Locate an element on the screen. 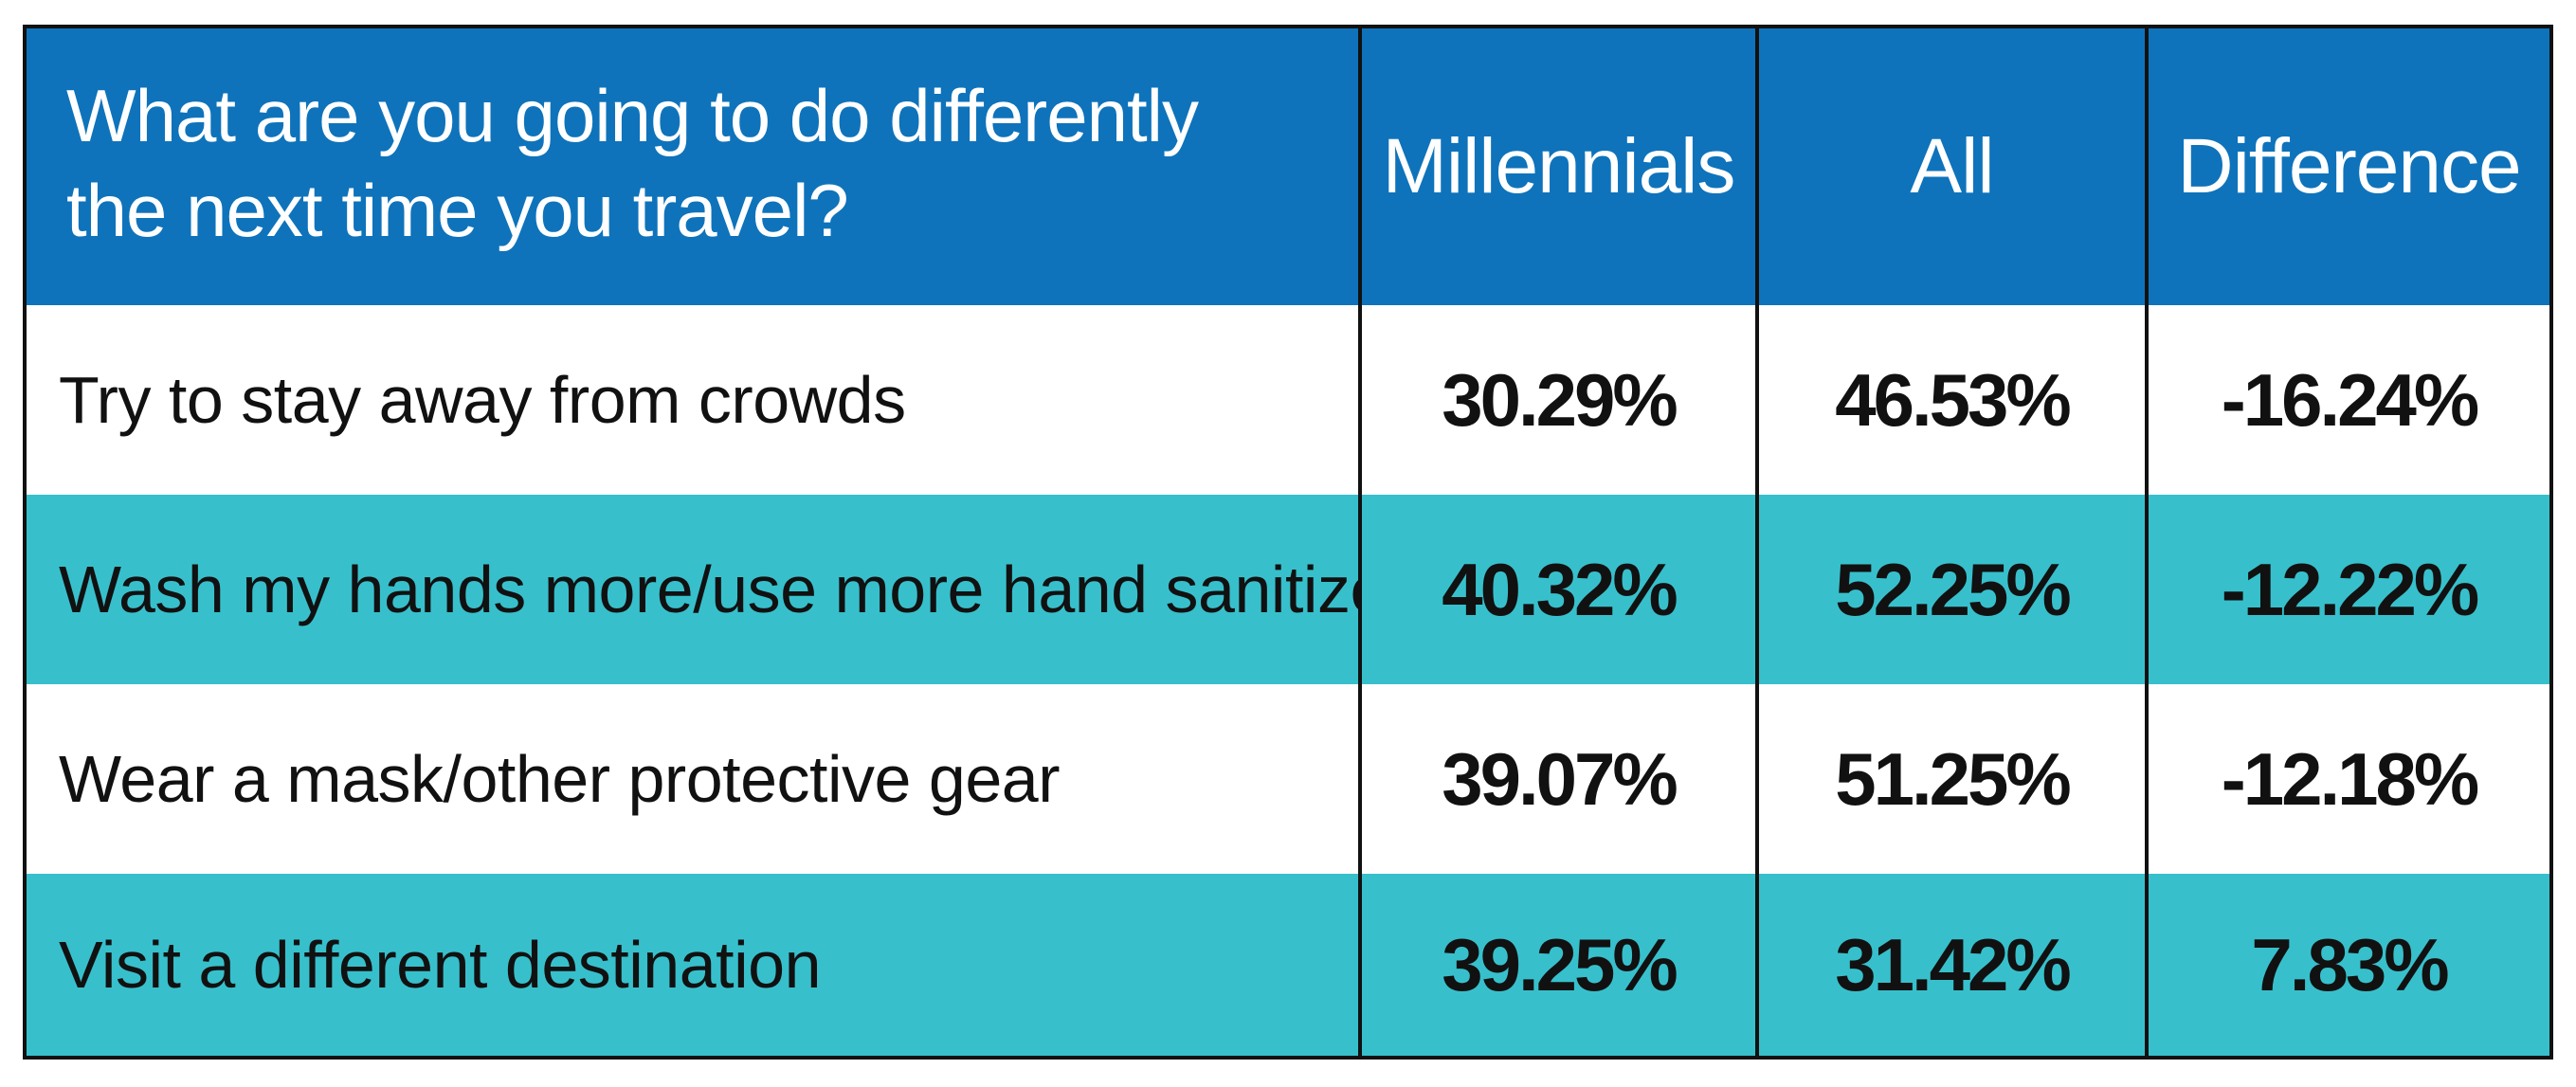 The width and height of the screenshot is (2576, 1087). difference-value: -16.24% is located at coordinates (2347, 400).